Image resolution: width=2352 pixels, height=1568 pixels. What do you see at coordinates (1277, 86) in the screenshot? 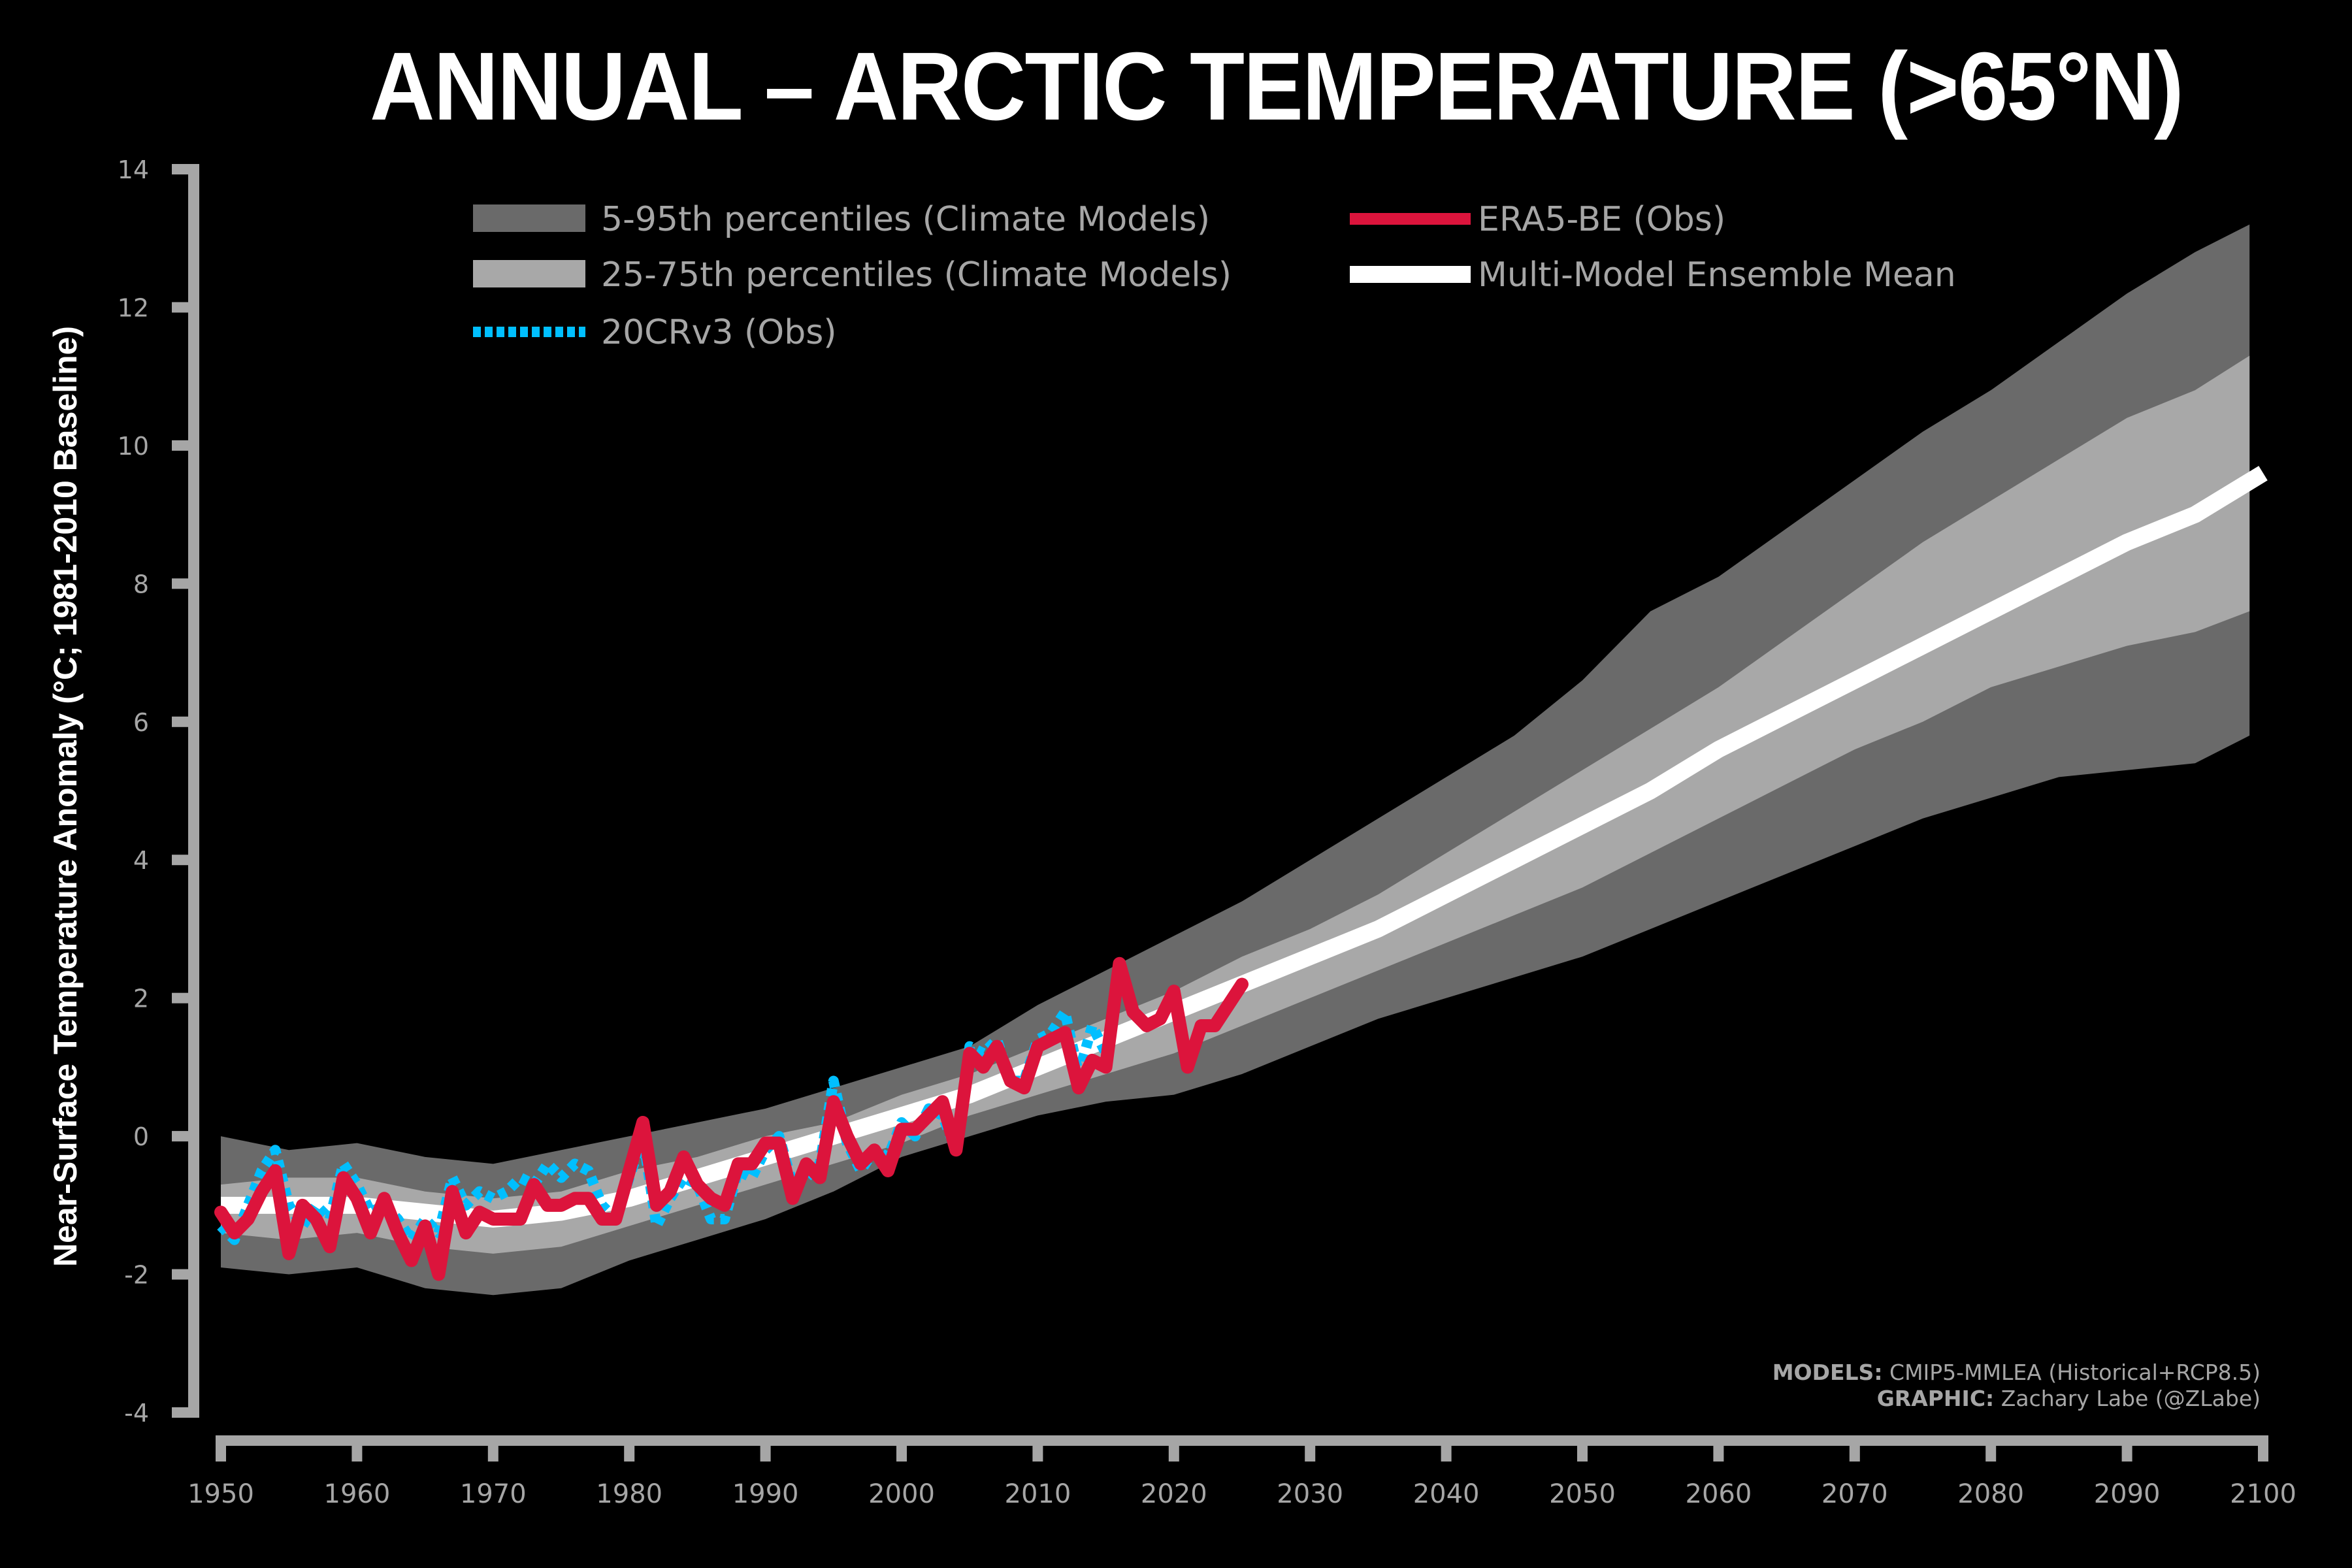
I see `chart-title: ANNUAL – ARCTIC TEMPERATURE (>65°N)` at bounding box center [1277, 86].